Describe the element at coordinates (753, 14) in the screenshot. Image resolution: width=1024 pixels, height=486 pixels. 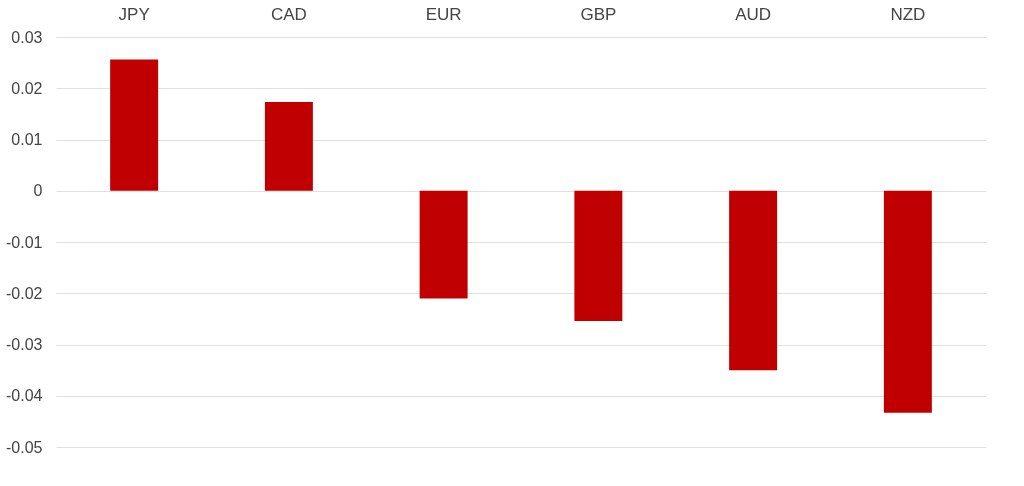
I see `x-tick-label: AUD` at that location.